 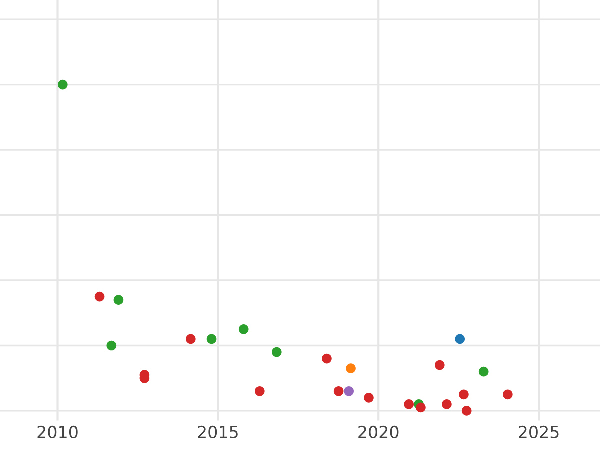 I want to click on x-tick-label: 2025, so click(x=539, y=432).